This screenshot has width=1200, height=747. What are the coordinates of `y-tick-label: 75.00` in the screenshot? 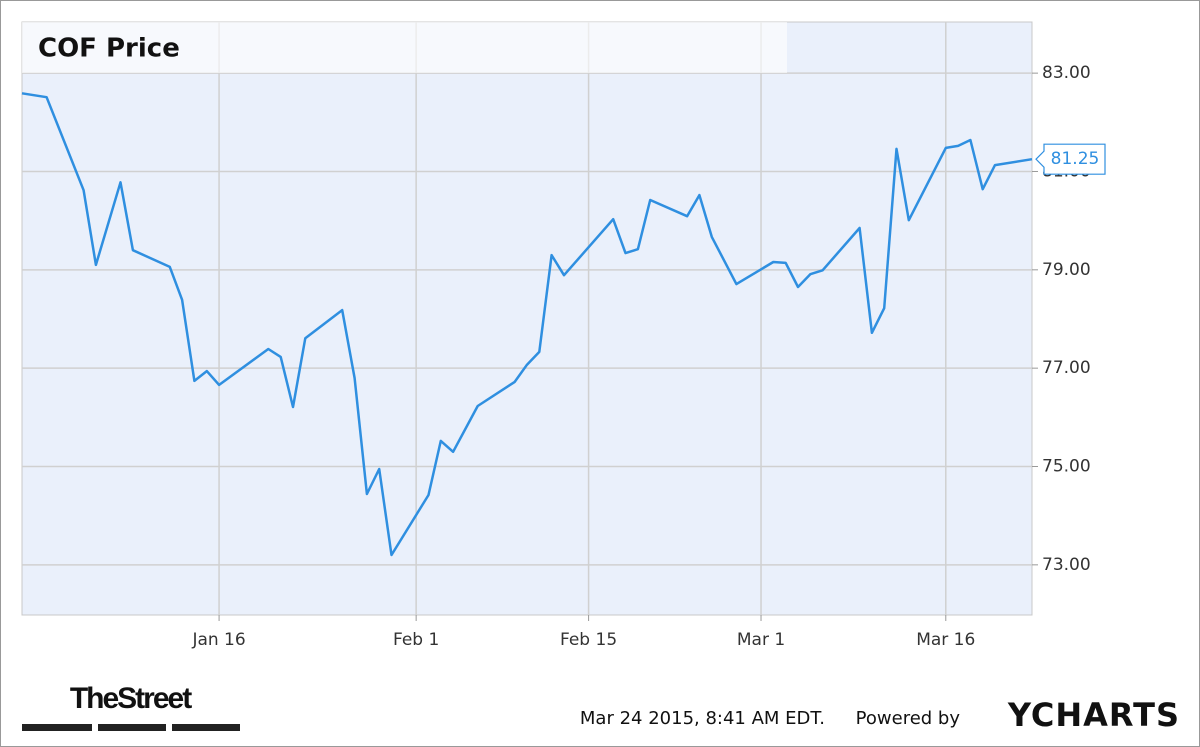 It's located at (1066, 467).